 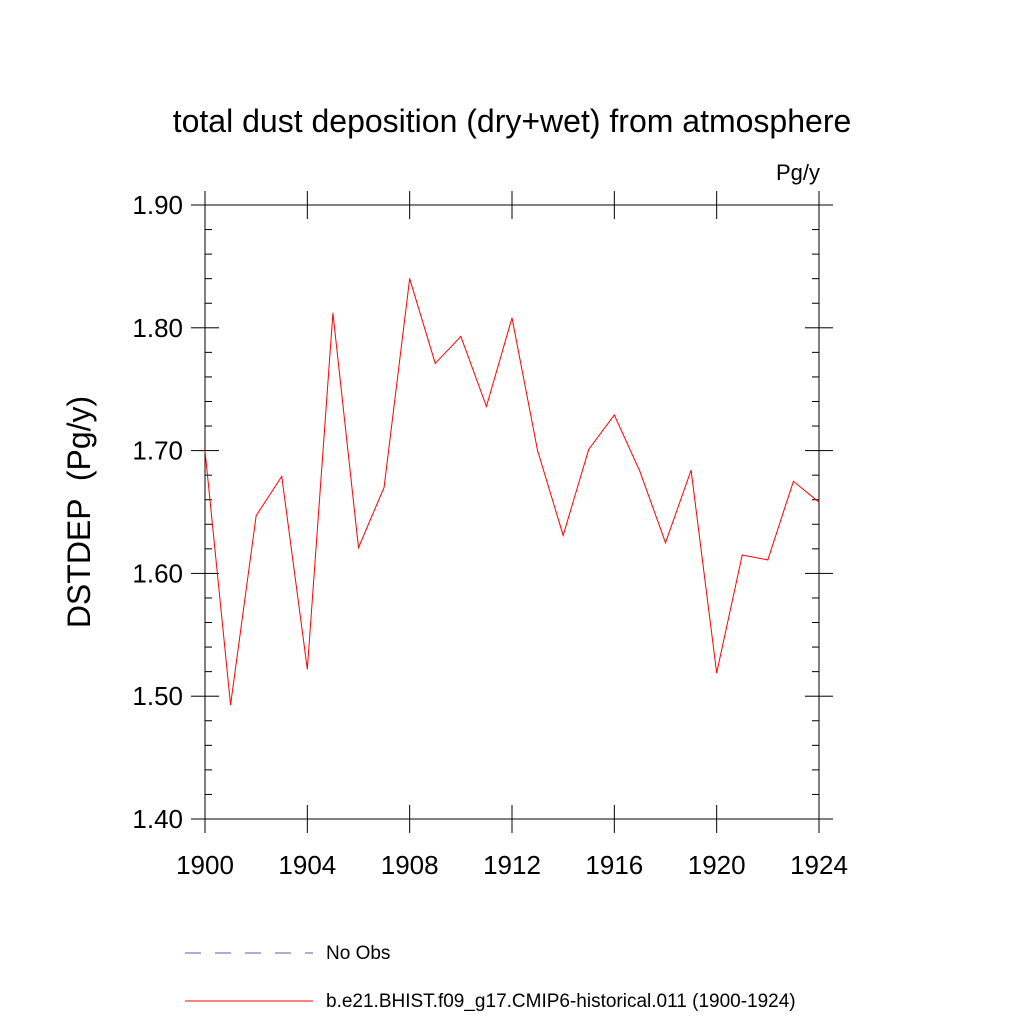 What do you see at coordinates (717, 865) in the screenshot?
I see `x-tick-label: 1920` at bounding box center [717, 865].